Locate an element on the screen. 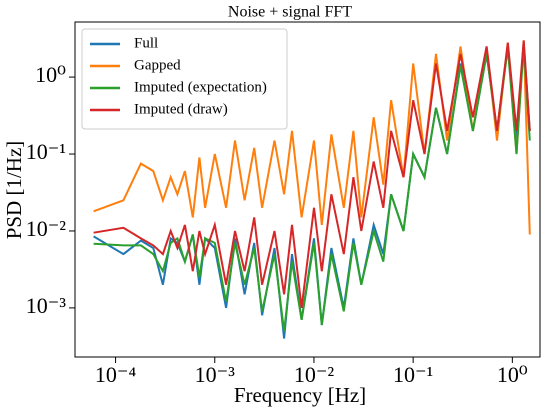 The width and height of the screenshot is (558, 418). legend-label: Gapped is located at coordinates (157, 65).